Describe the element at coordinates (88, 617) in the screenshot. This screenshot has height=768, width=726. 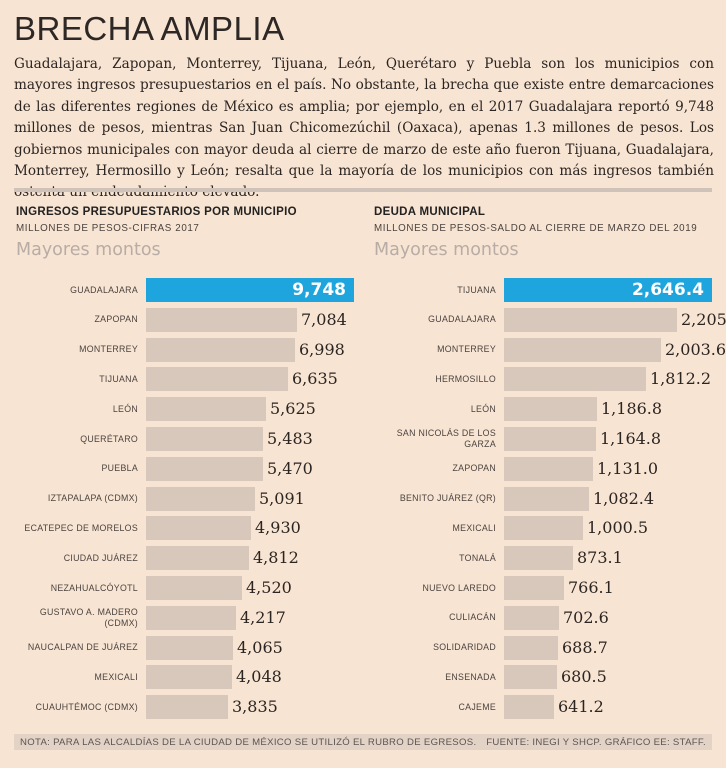
I see `category-label: GUSTAVO A. MADERO (CDMX)` at that location.